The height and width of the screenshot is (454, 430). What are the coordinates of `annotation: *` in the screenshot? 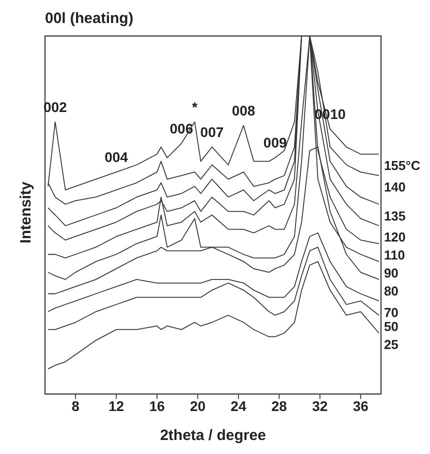 It's located at (195, 106).